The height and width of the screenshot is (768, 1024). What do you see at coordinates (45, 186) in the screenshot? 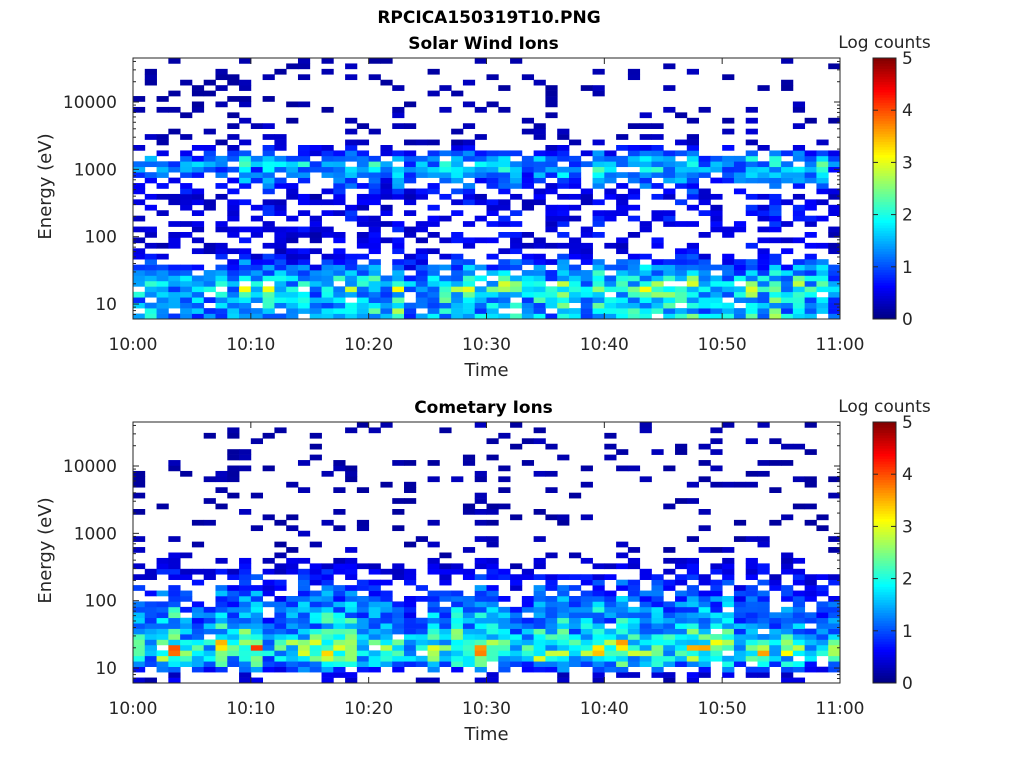
I see `y-axis-label: Energy (eV)` at bounding box center [45, 186].